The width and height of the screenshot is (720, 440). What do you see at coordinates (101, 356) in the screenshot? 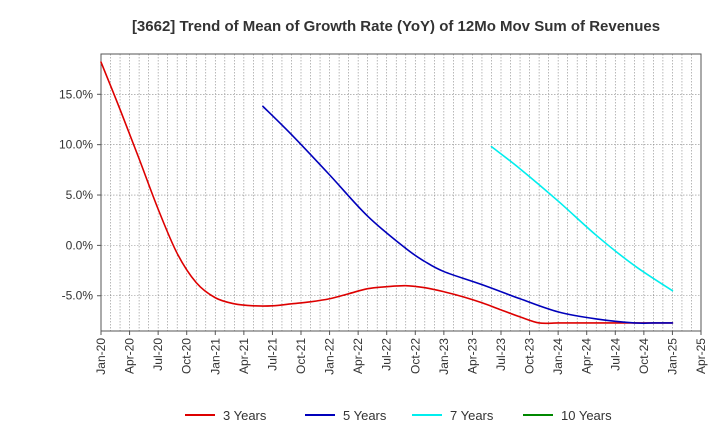
I see `x-tick-label: Jan-20` at bounding box center [101, 356].